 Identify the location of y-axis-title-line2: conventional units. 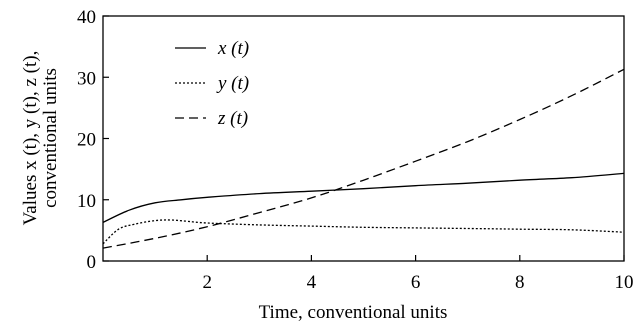
(50, 138).